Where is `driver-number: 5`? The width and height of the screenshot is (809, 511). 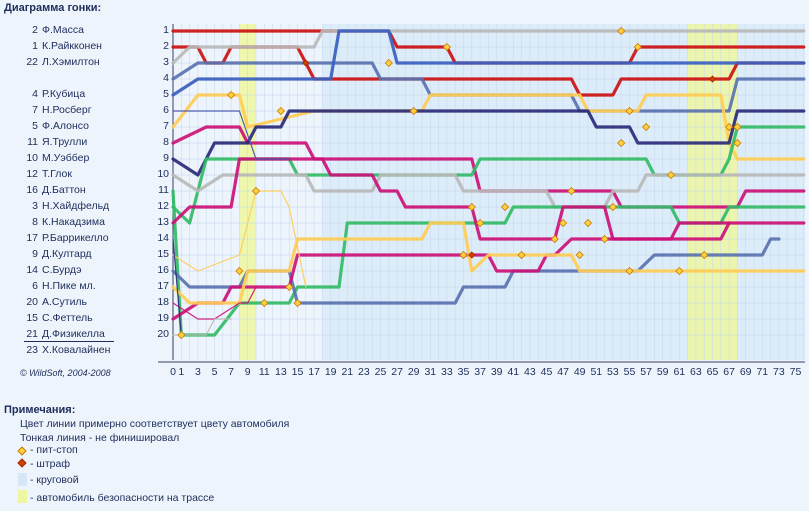 driver-number: 5 is located at coordinates (35, 126).